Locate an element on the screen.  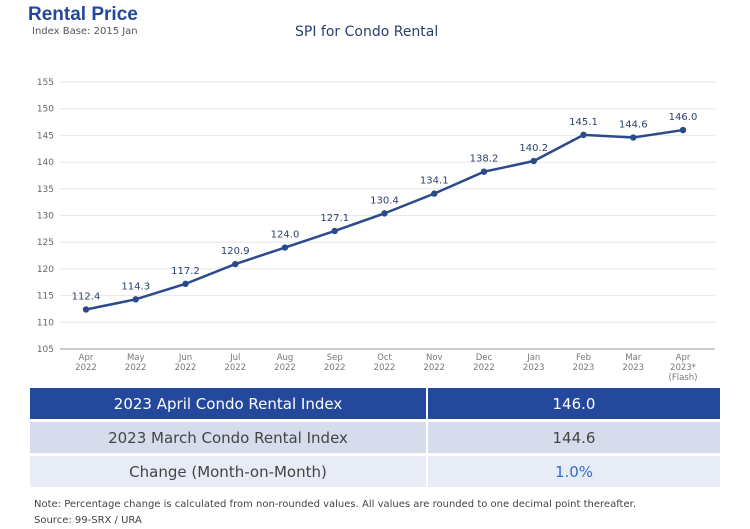
data-label: 138.2 is located at coordinates (484, 159).